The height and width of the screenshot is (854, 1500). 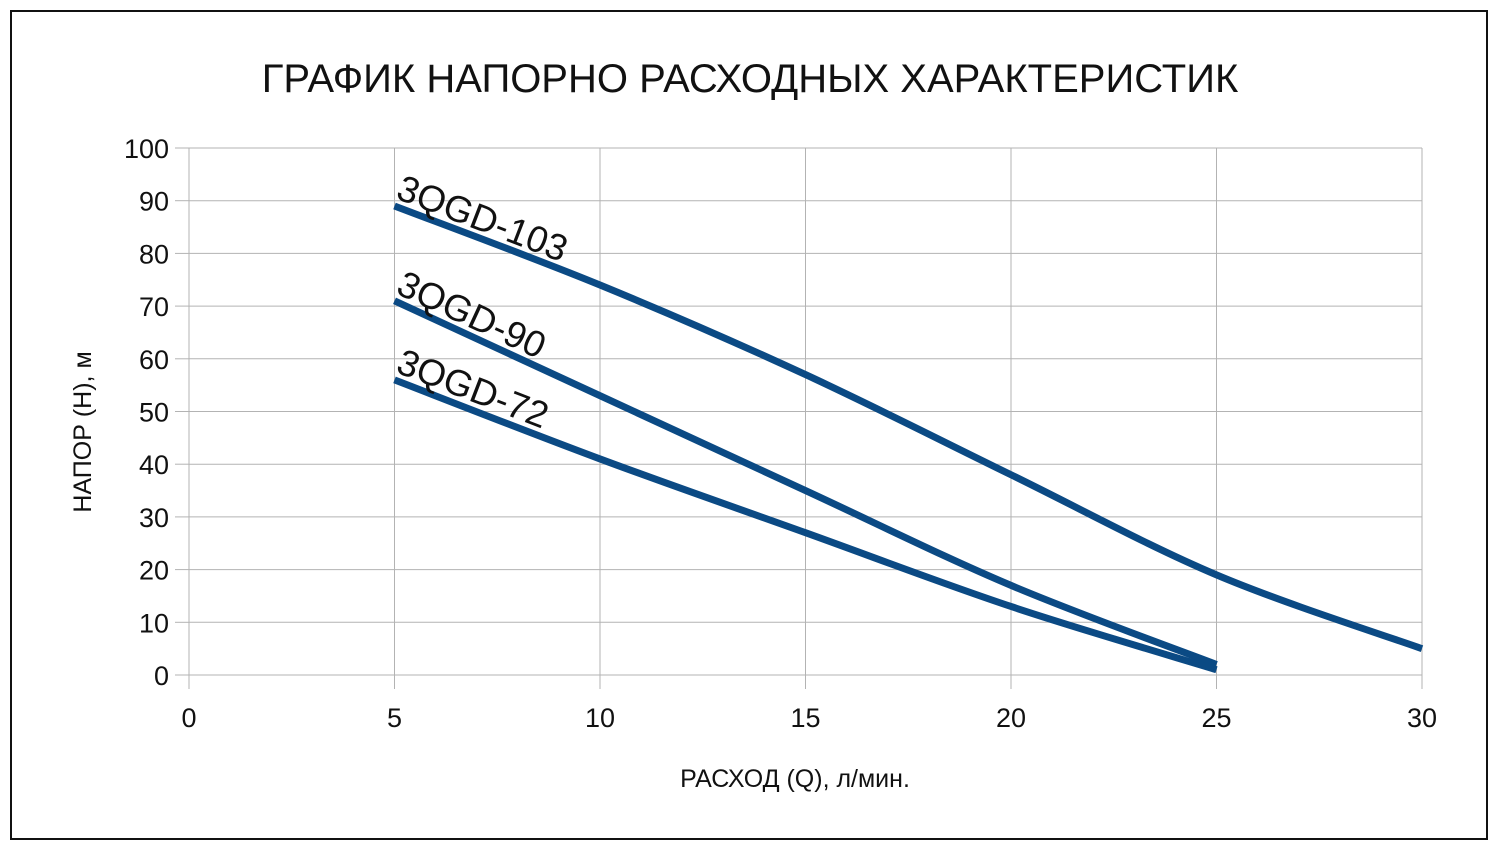 What do you see at coordinates (795, 779) in the screenshot?
I see `x-axis-label: РАСХОД (Q), л/мин.` at bounding box center [795, 779].